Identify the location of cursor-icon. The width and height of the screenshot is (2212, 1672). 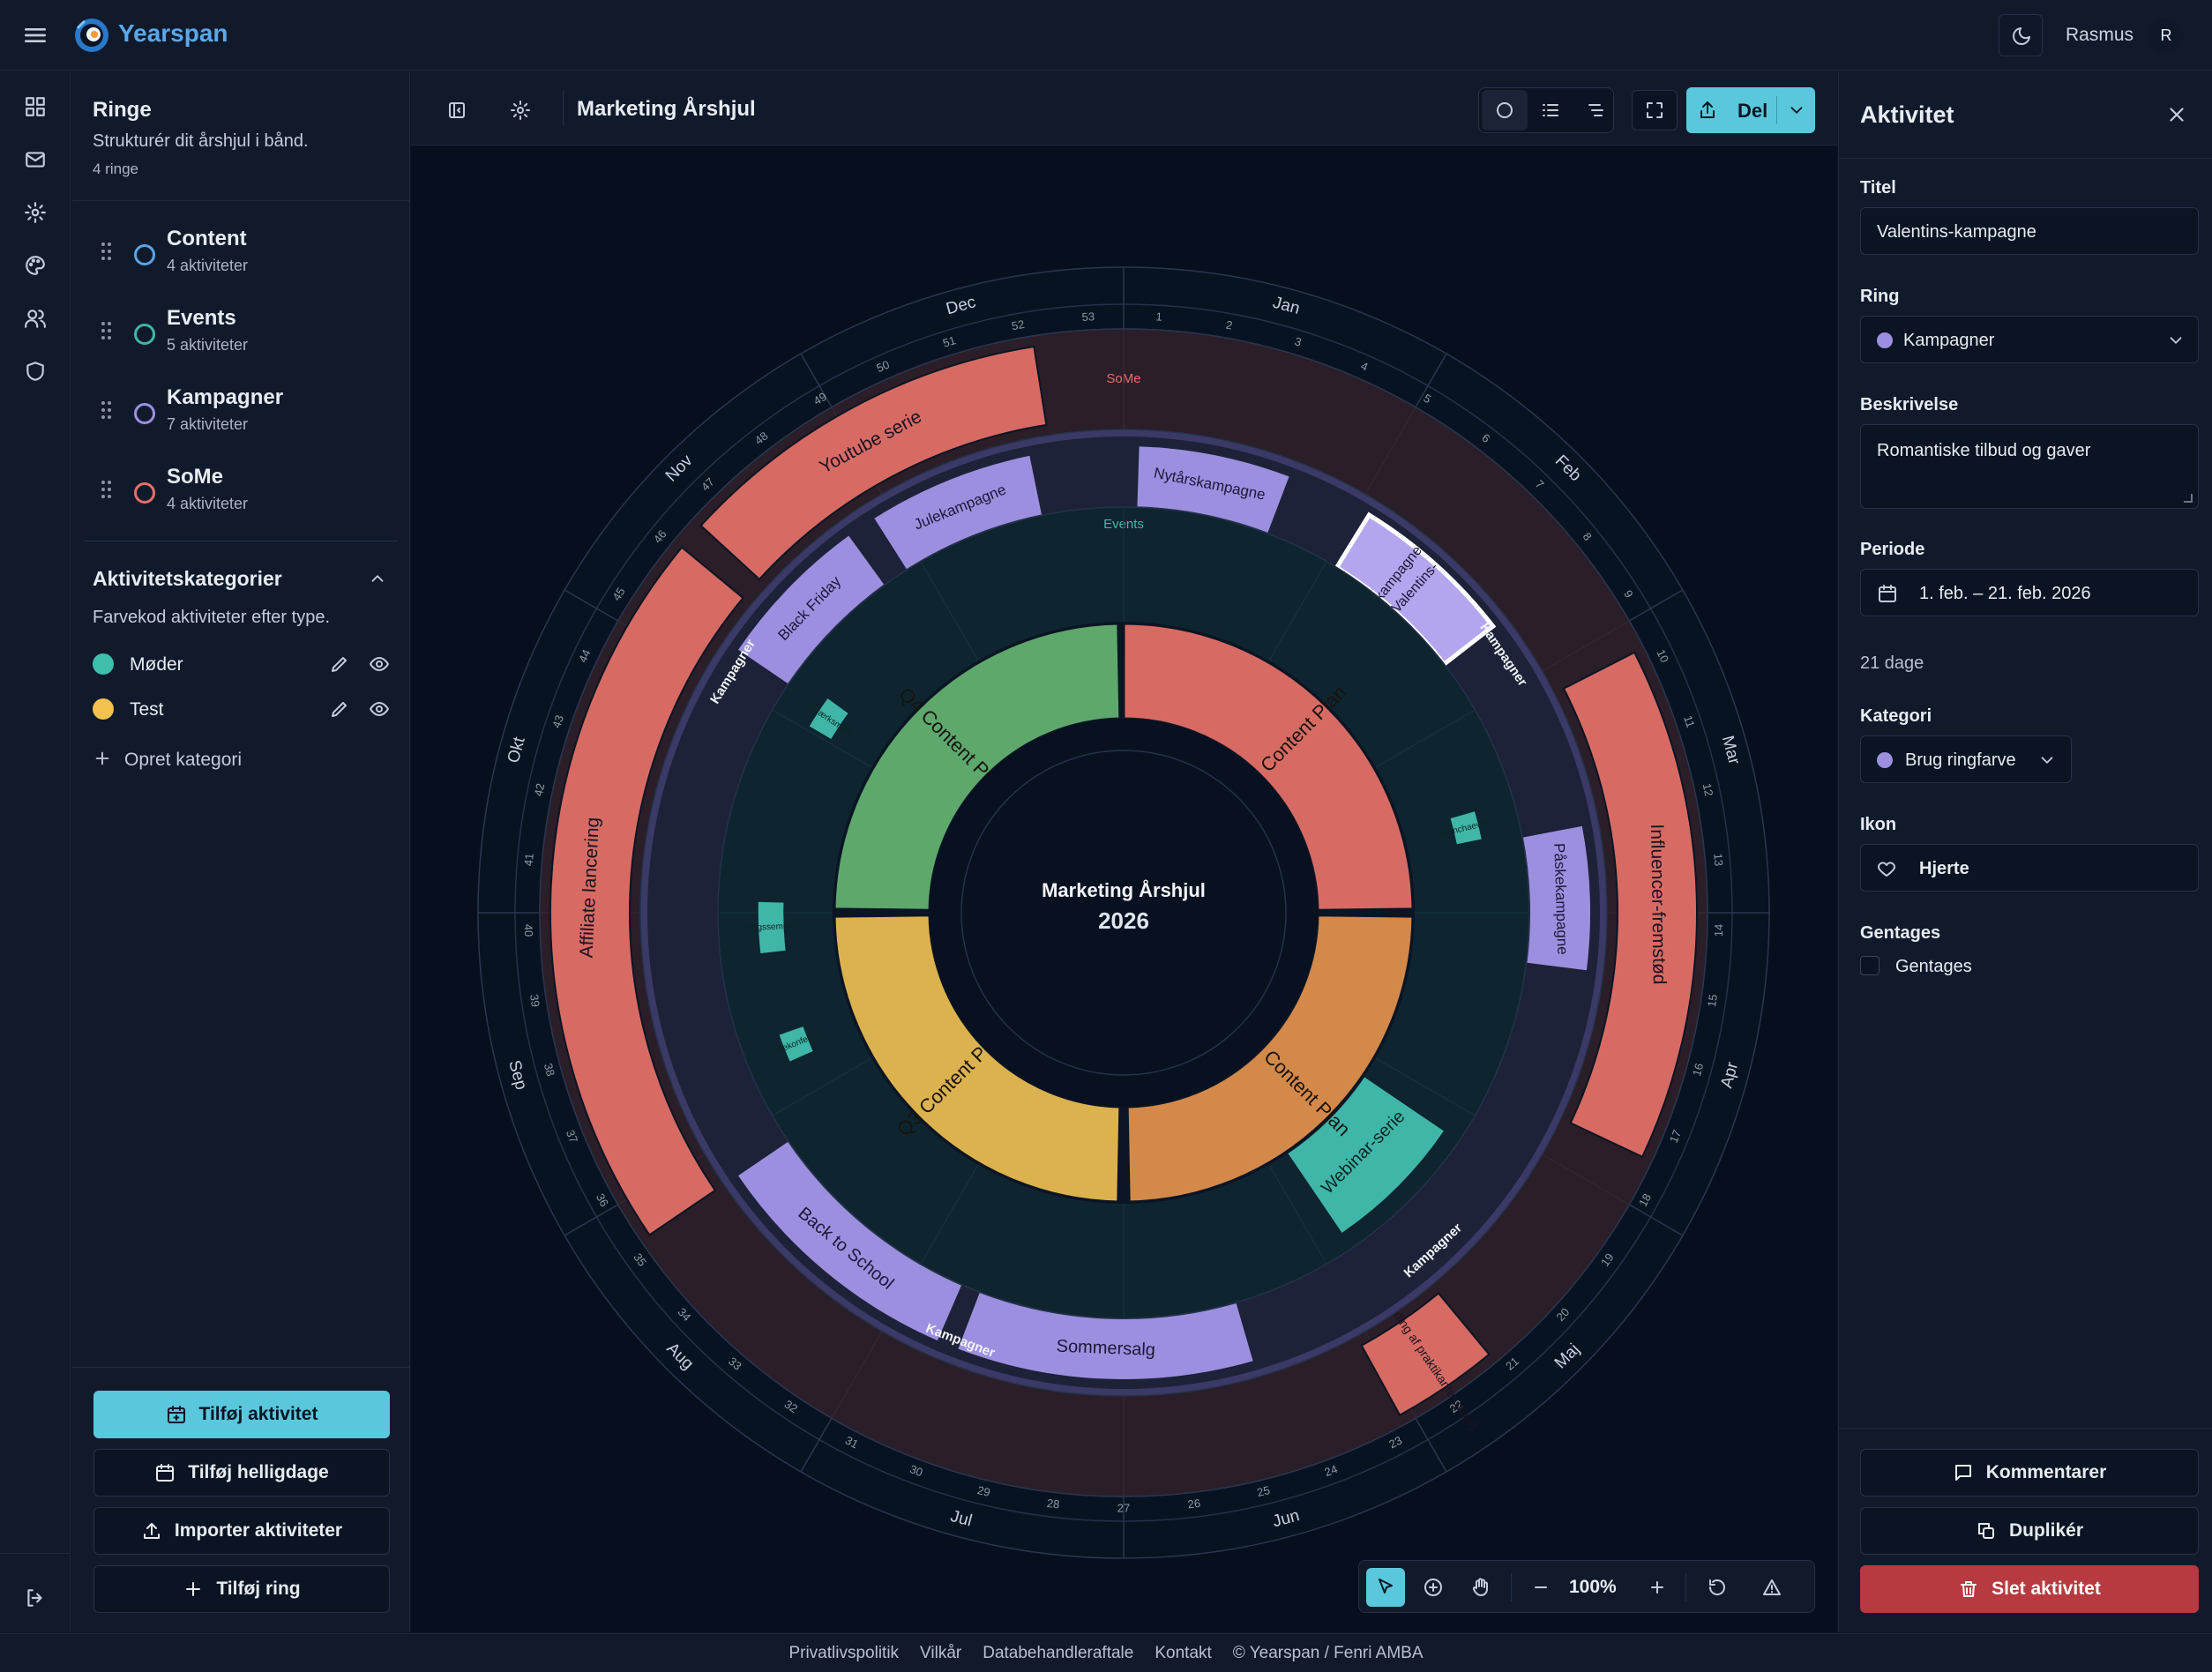
(1386, 1586).